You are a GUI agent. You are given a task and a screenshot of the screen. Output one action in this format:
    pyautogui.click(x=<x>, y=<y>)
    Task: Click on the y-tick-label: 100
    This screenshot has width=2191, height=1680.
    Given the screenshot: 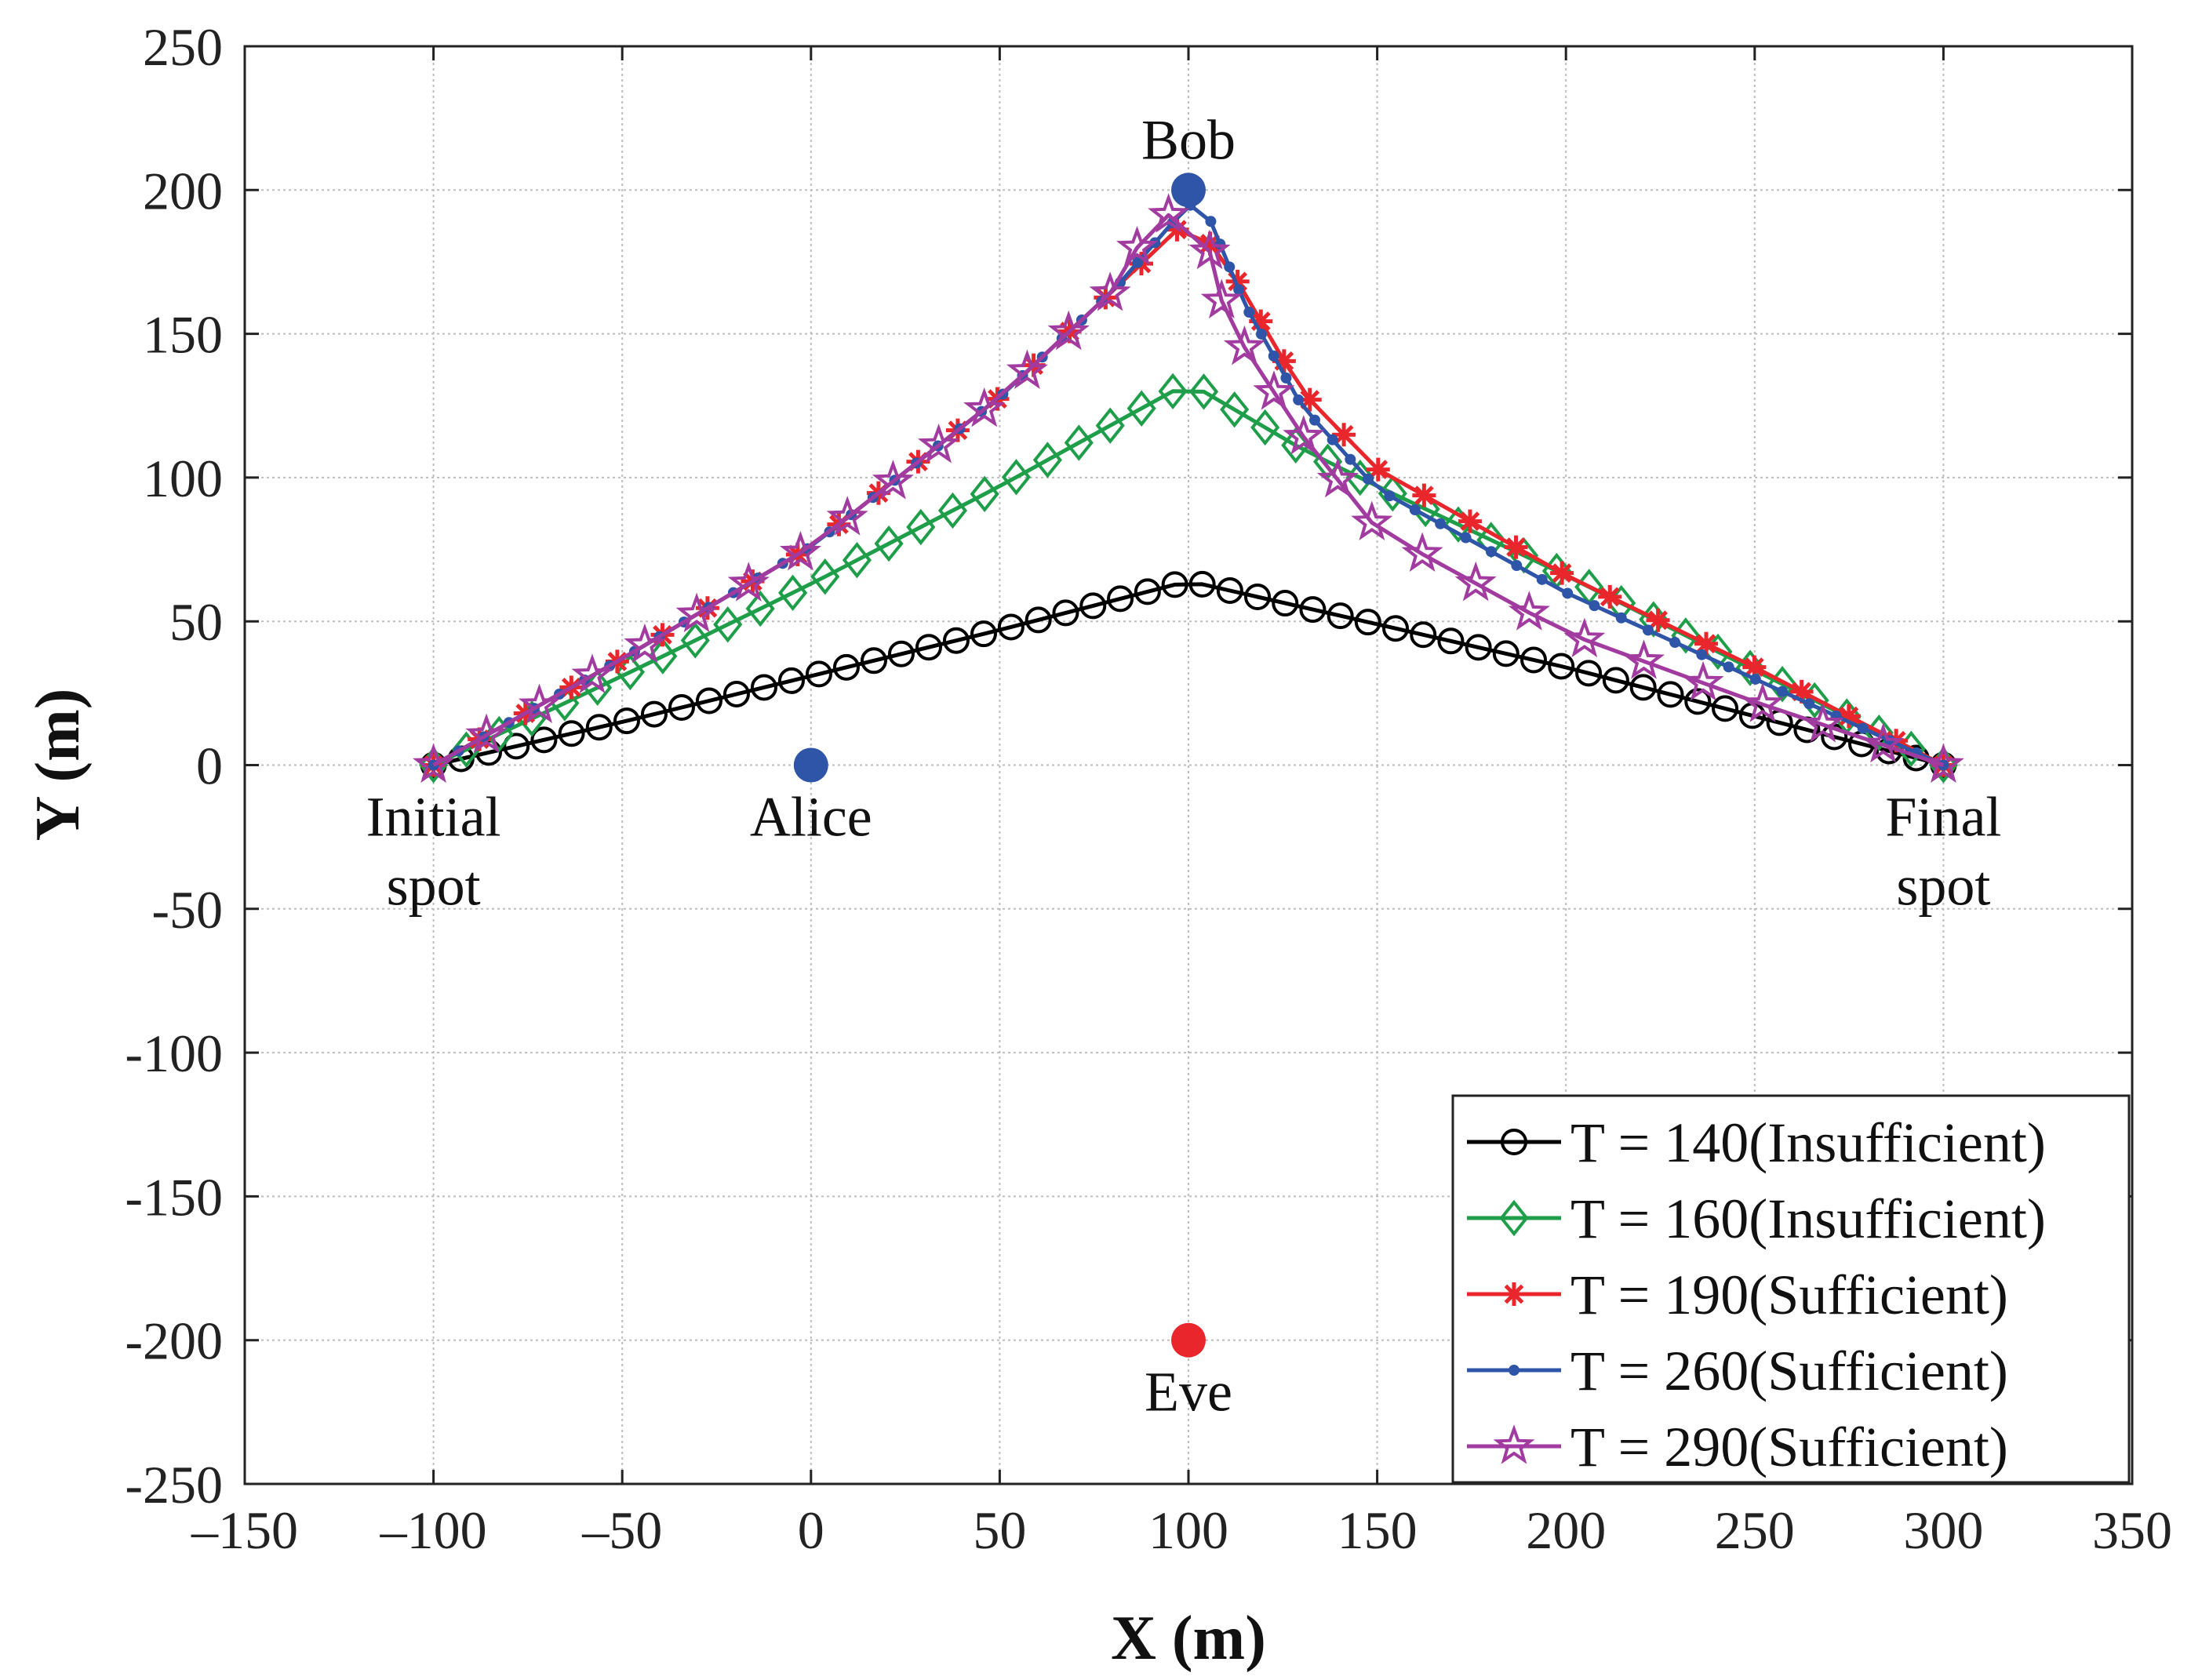 What is the action you would take?
    pyautogui.click(x=183, y=478)
    